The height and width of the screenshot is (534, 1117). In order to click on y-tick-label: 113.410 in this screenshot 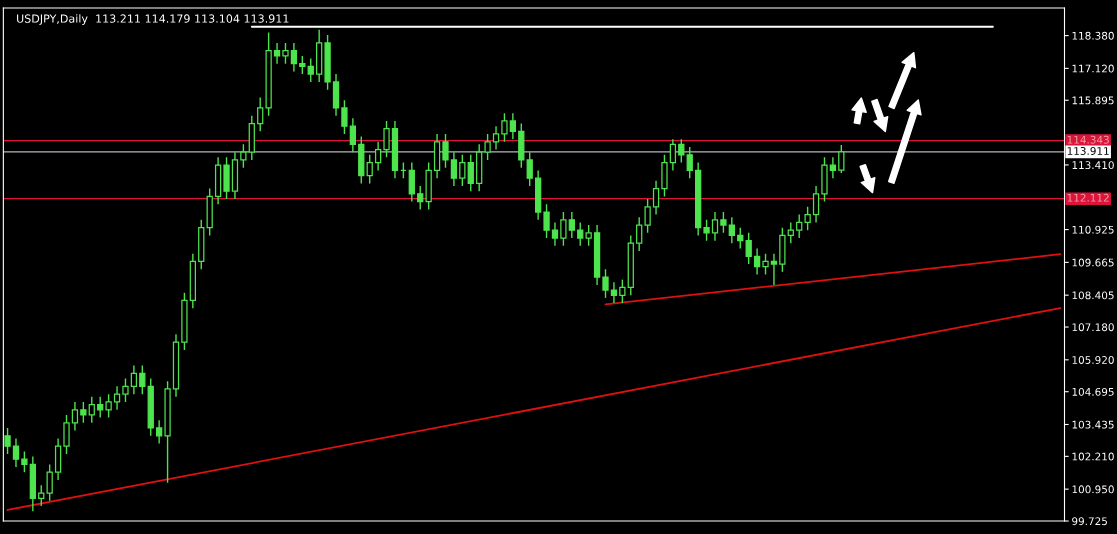, I will do `click(1093, 165)`.